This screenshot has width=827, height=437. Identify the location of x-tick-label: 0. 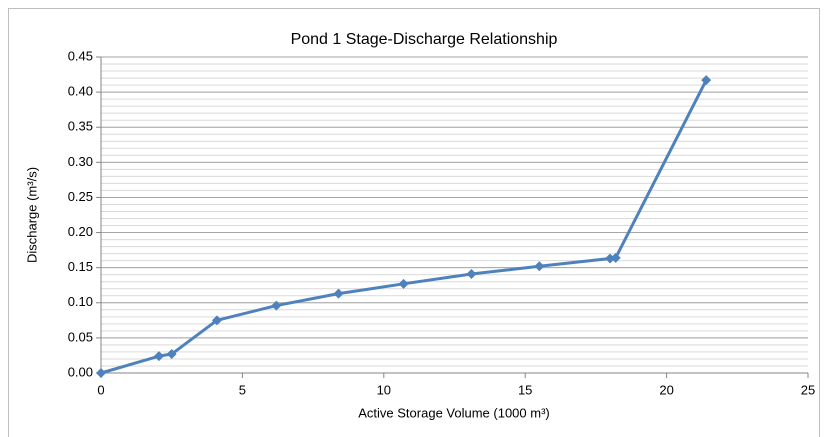
(100, 389).